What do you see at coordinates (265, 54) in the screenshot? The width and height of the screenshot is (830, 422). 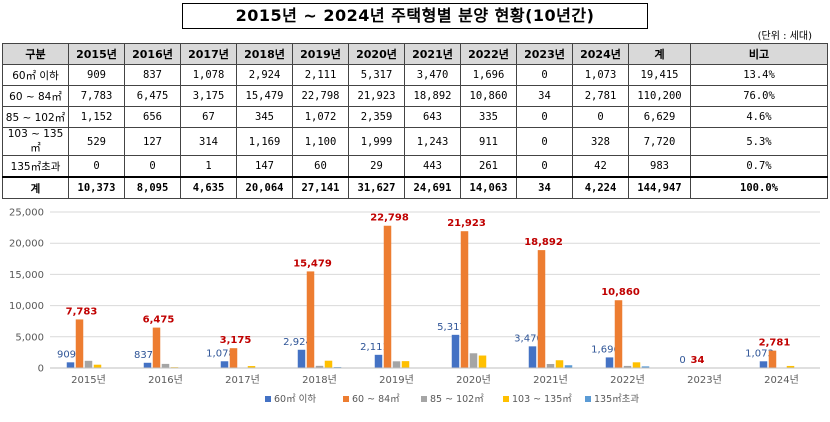 I see `table-header-cell: 2018년` at bounding box center [265, 54].